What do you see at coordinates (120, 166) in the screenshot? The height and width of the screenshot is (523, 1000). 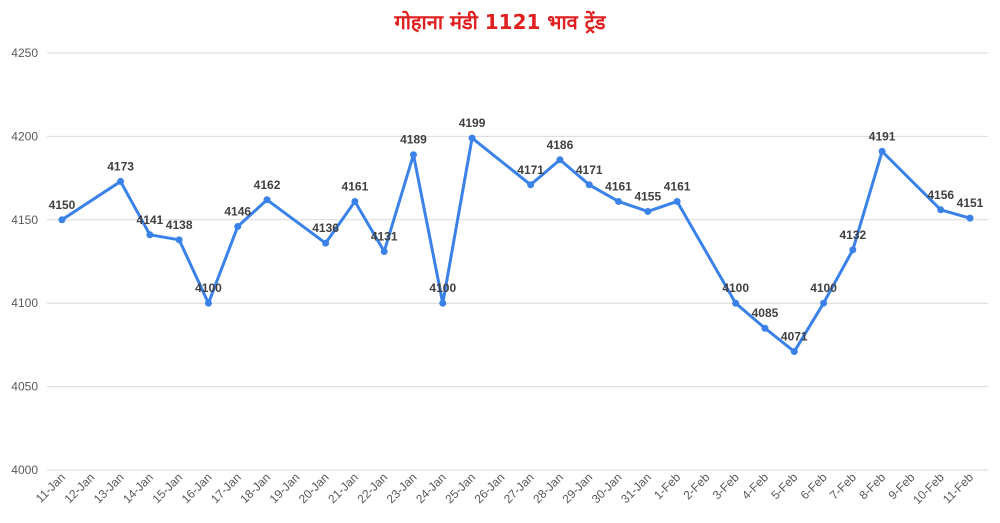 I see `data-label: 4173` at bounding box center [120, 166].